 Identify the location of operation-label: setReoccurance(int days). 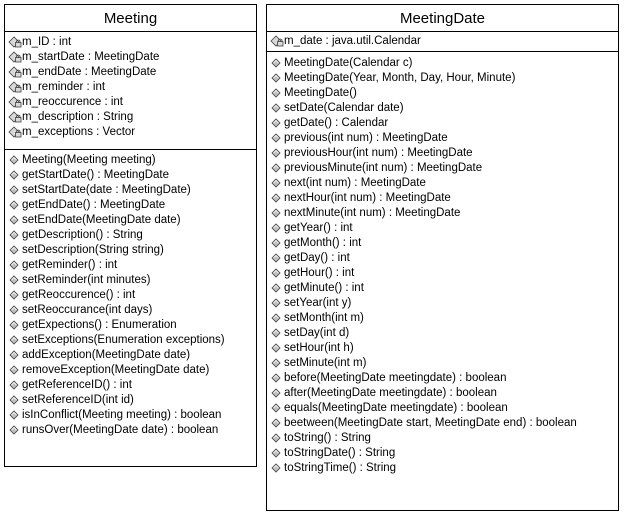
(87, 309).